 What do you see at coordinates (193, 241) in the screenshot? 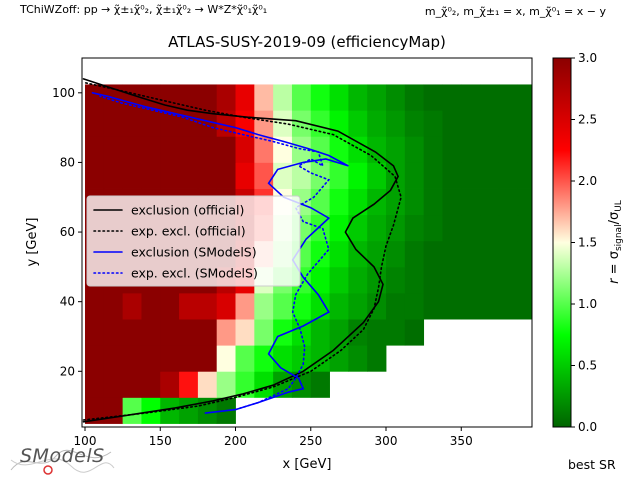
I see `legend-box` at bounding box center [193, 241].